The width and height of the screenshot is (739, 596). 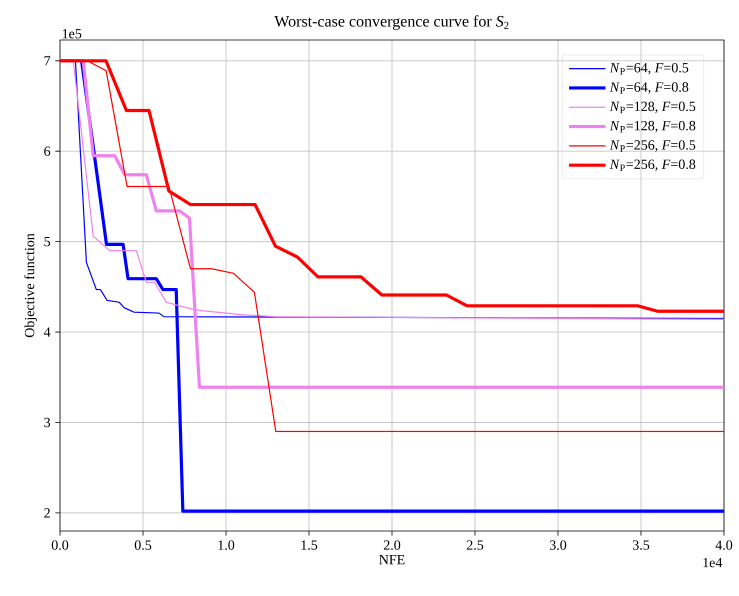 What do you see at coordinates (653, 146) in the screenshot?
I see `legend-label: N$_{P}$=256, F=0.5` at bounding box center [653, 146].